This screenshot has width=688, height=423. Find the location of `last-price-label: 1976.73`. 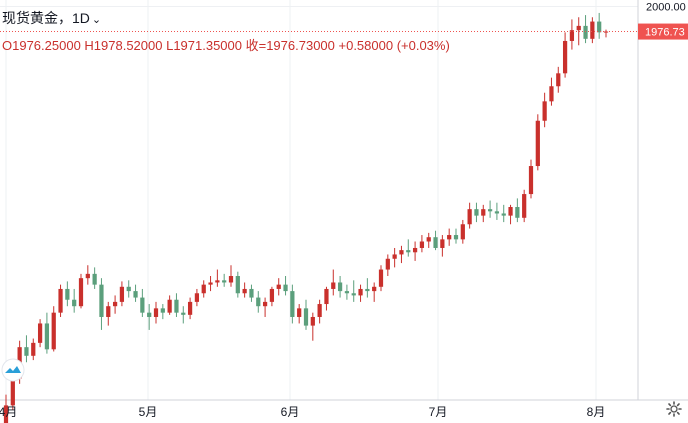

last-price-label: 1976.73 is located at coordinates (665, 33).